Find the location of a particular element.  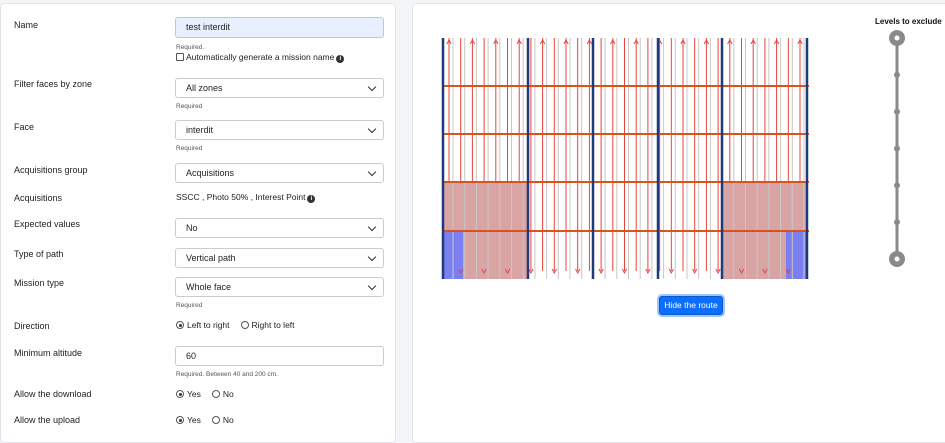

allow-download-no-label: No is located at coordinates (228, 394).